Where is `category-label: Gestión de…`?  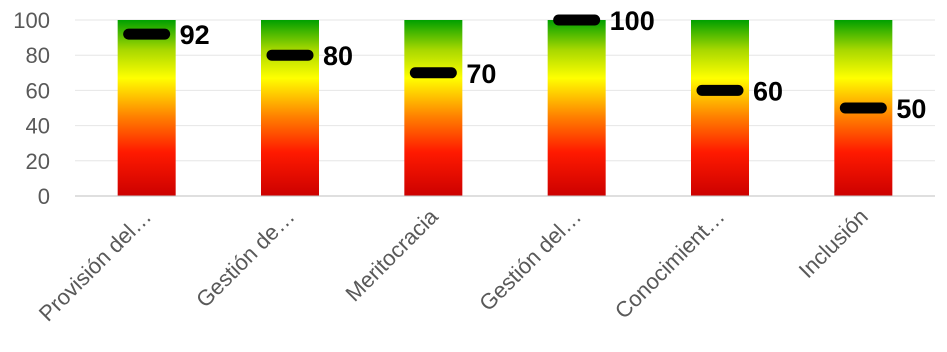 category-label: Gestión de… is located at coordinates (245, 258).